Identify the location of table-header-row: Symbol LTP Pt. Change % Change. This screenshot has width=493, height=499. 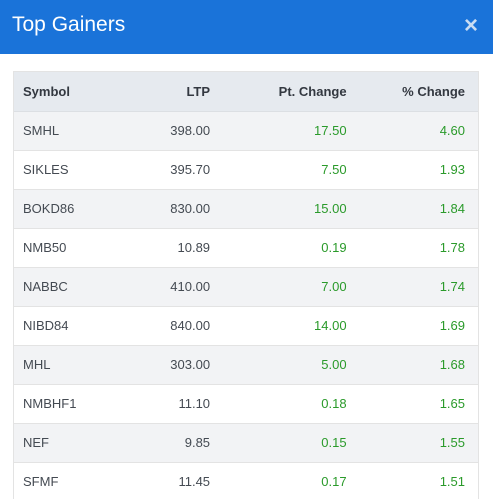
(246, 92).